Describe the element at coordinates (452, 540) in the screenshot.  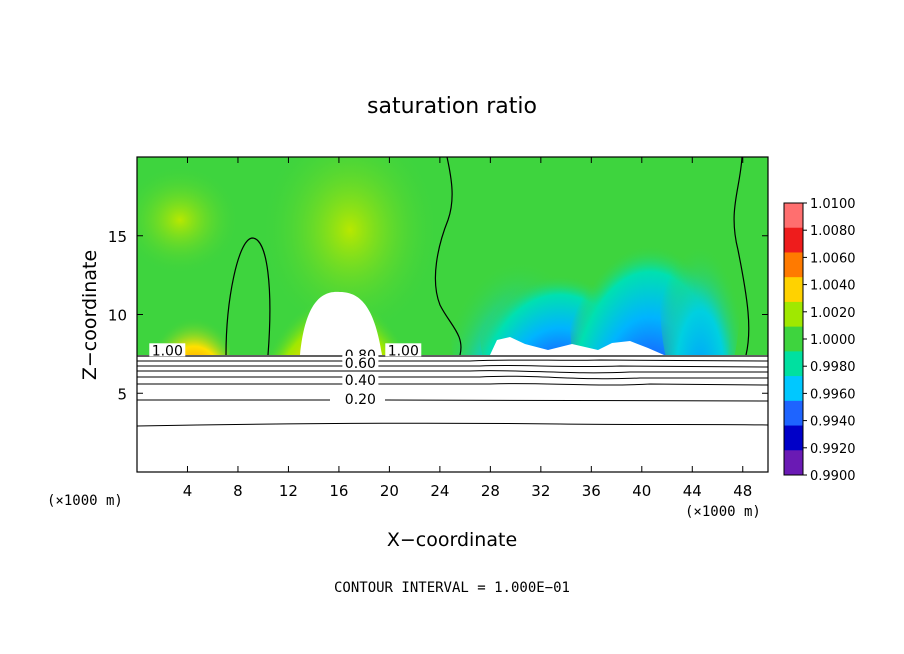
I see `x-axis-label: X−coordinate` at that location.